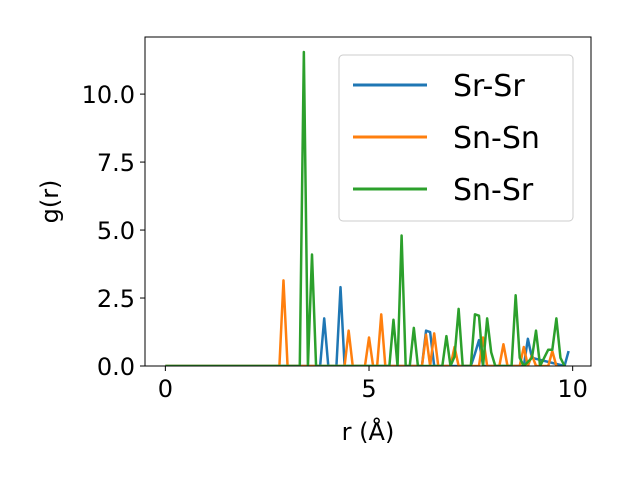 The width and height of the screenshot is (640, 480). I want to click on y-tick-label: 10.0, so click(108, 95).